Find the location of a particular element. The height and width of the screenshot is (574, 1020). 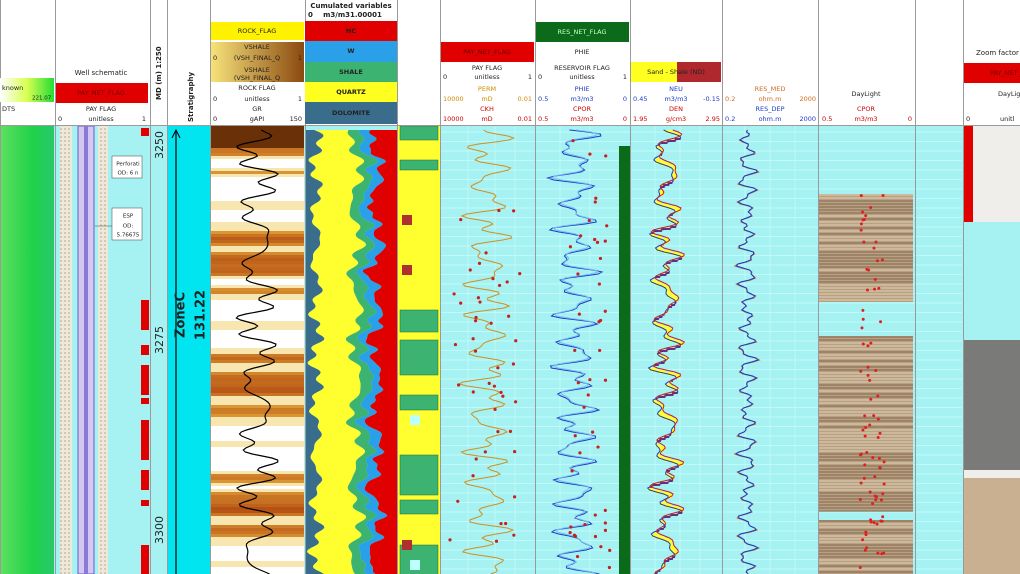

label: known is located at coordinates (12, 88).